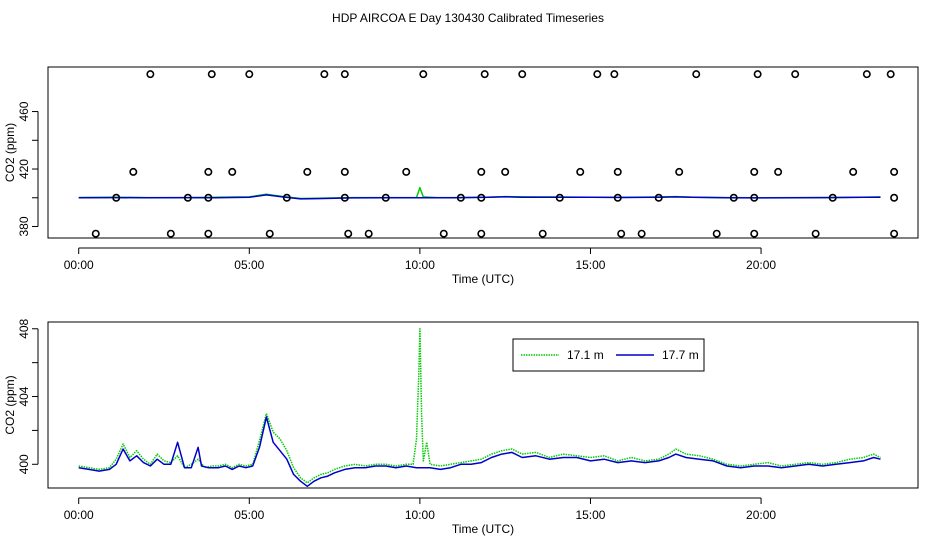 The width and height of the screenshot is (936, 545). I want to click on bottom-x-tick-label: 20:00, so click(761, 515).